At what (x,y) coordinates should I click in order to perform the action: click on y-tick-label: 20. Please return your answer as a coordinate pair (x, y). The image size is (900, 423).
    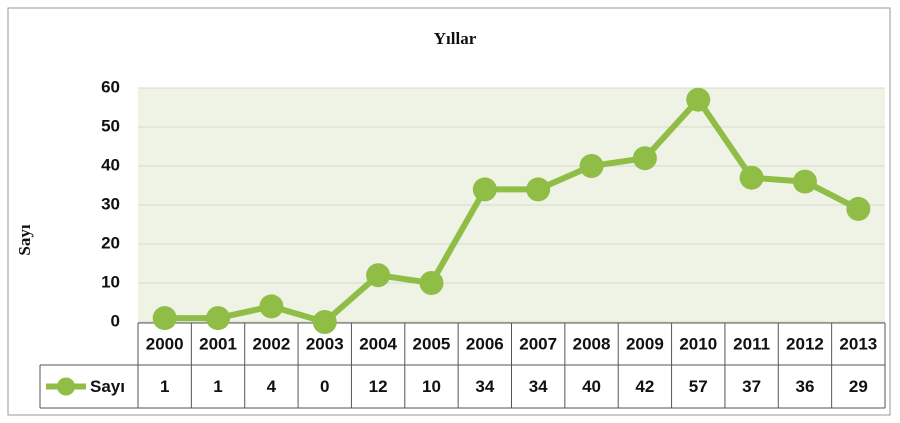
    Looking at the image, I should click on (110, 242).